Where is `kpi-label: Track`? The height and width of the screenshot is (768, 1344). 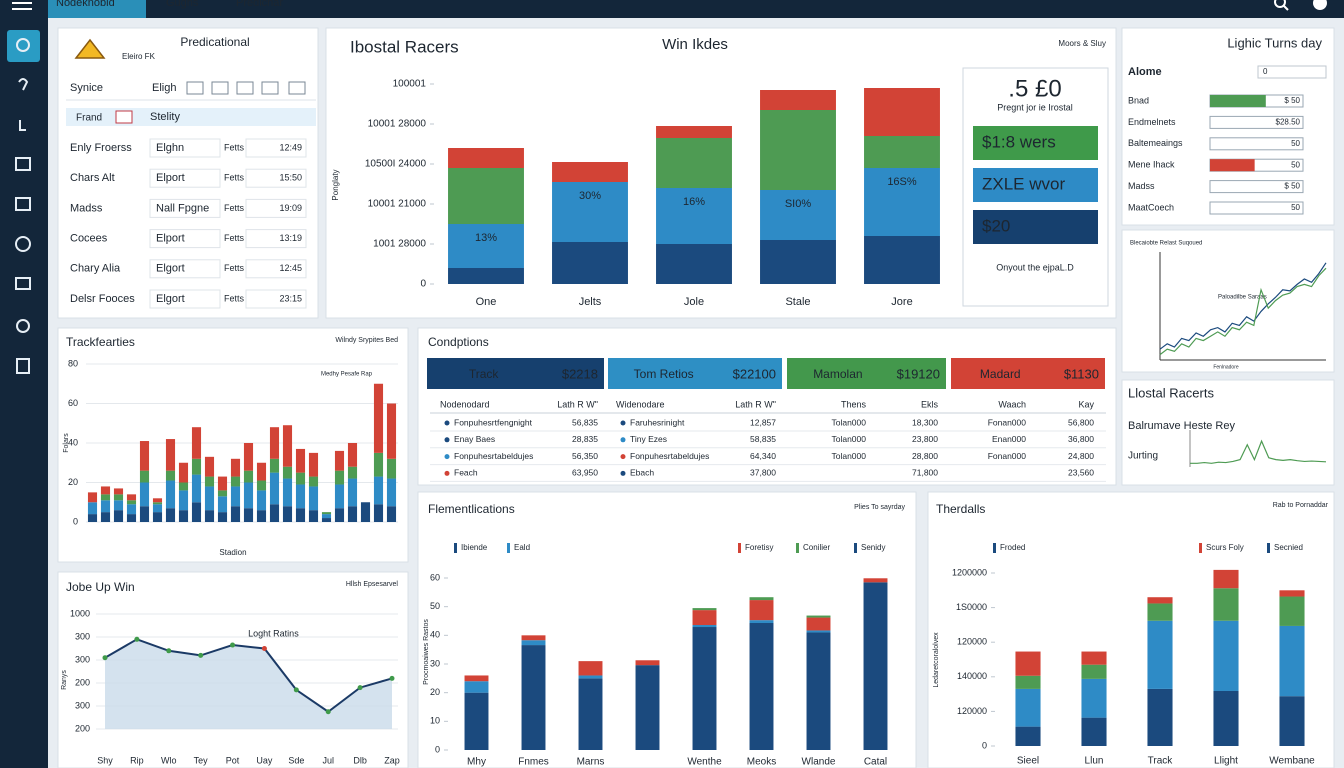
kpi-label: Track is located at coordinates (484, 374).